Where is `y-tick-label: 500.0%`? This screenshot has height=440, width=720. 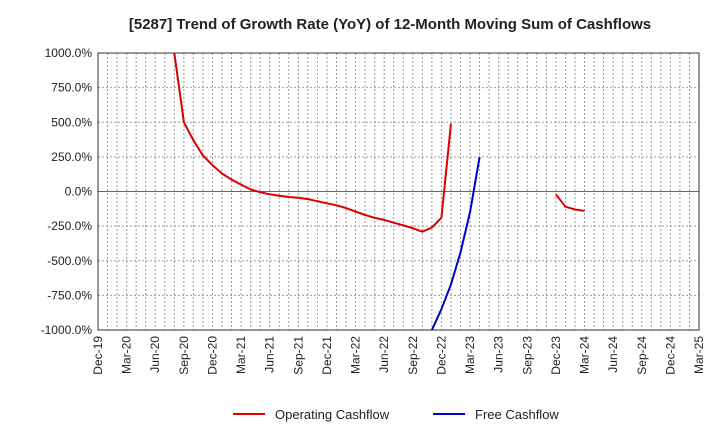 y-tick-label: 500.0% is located at coordinates (71, 122).